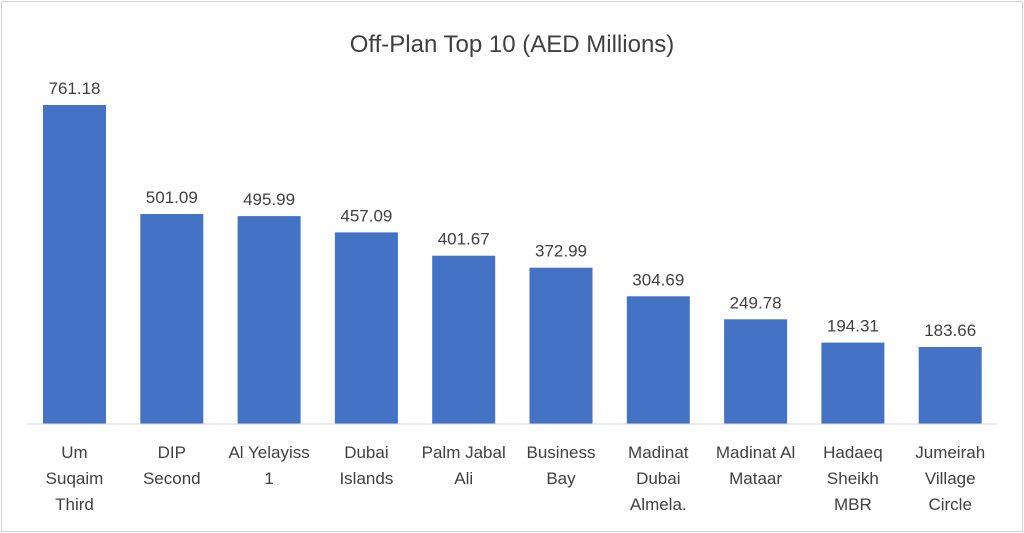 This screenshot has height=533, width=1024. What do you see at coordinates (756, 302) in the screenshot?
I see `data-label-8: 249.78` at bounding box center [756, 302].